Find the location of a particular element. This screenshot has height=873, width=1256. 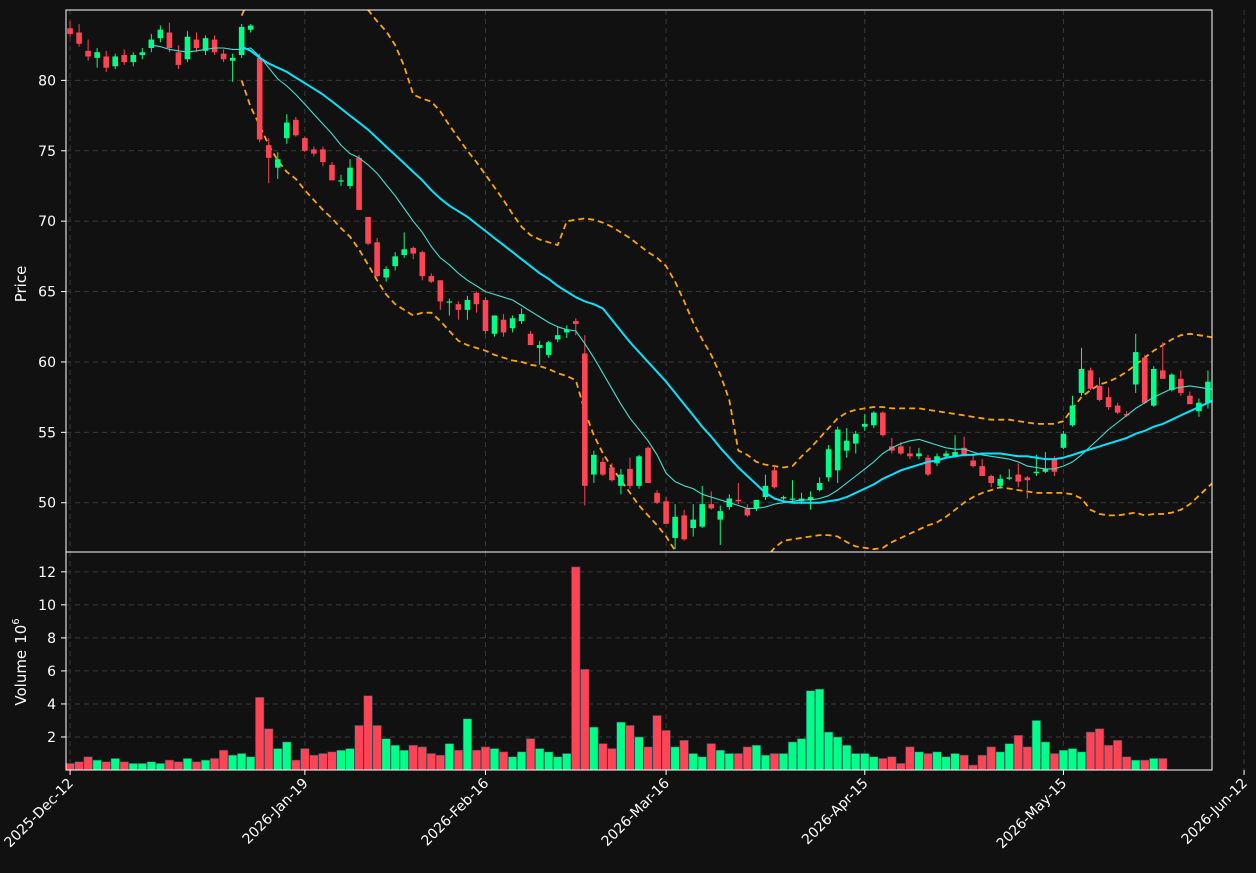

volume-axis-multiplier: 10 is located at coordinates (21, 634).